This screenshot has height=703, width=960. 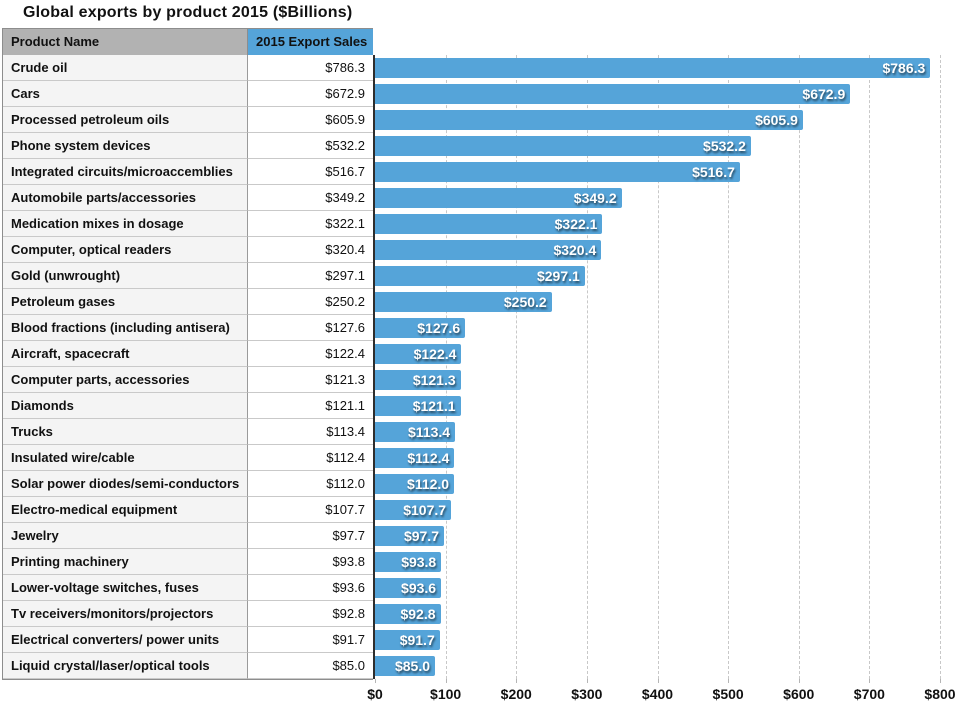 I want to click on table-row: Tv receivers/monitors/projectors $92.8, so click(x=188, y=614).